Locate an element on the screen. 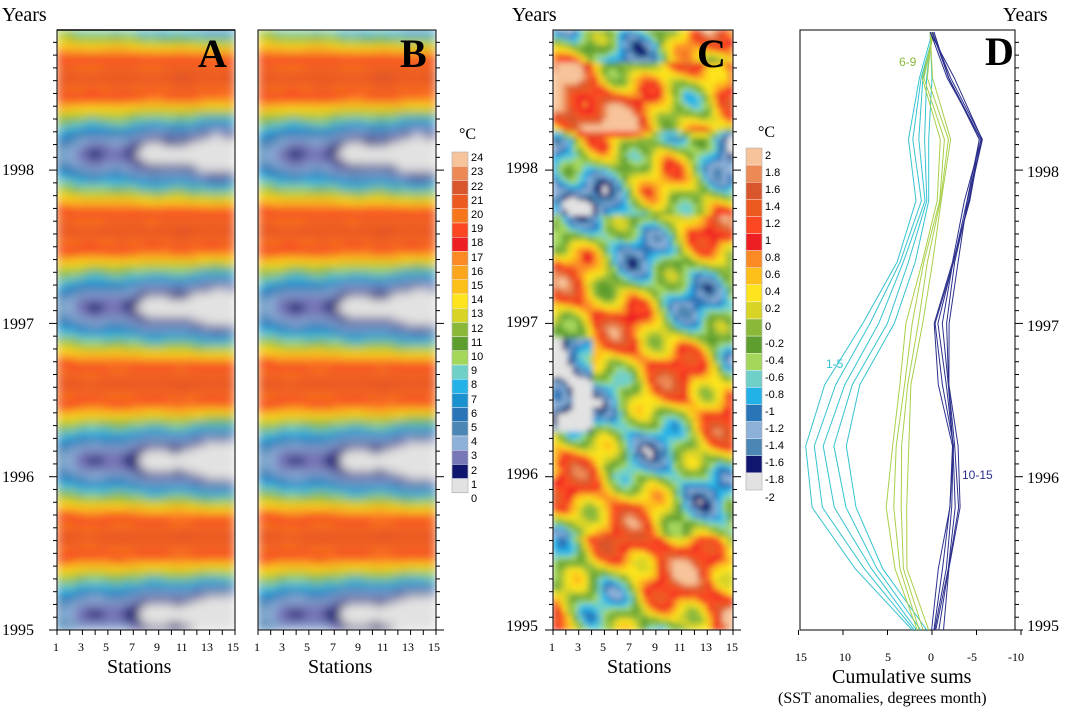 This screenshot has width=1065, height=713. year-tick-d-1998: 1998 is located at coordinates (1043, 172).